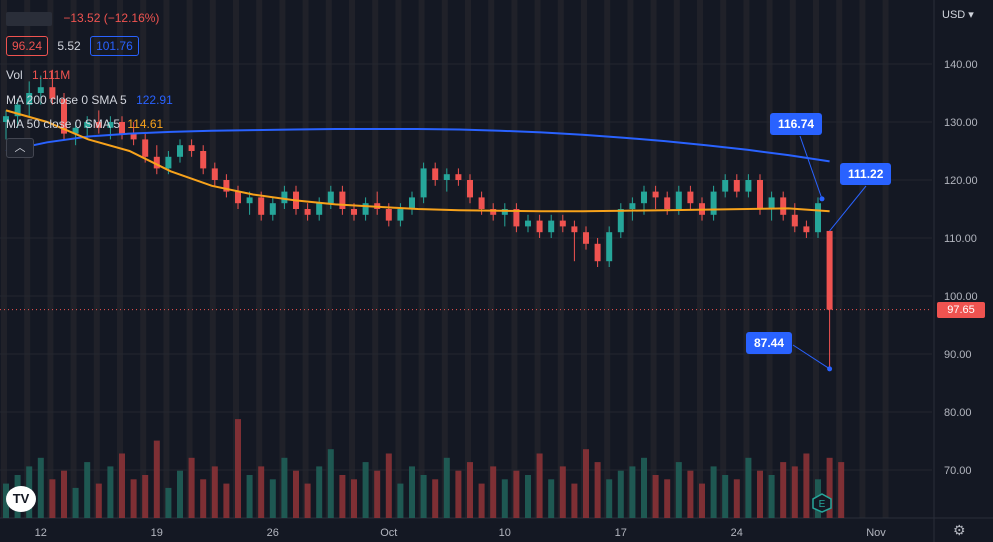  I want to click on y-tick-label: 80.00, so click(958, 413).